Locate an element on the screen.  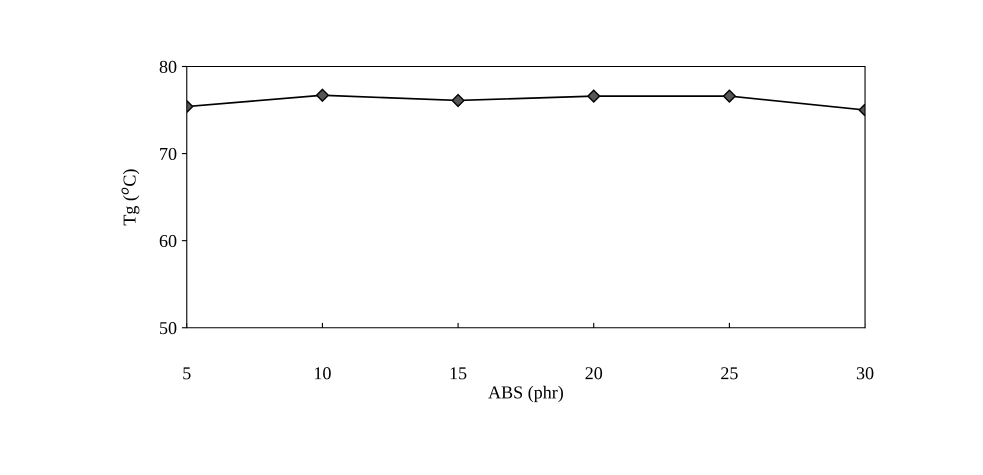
x-tick-label: 30 is located at coordinates (865, 373).